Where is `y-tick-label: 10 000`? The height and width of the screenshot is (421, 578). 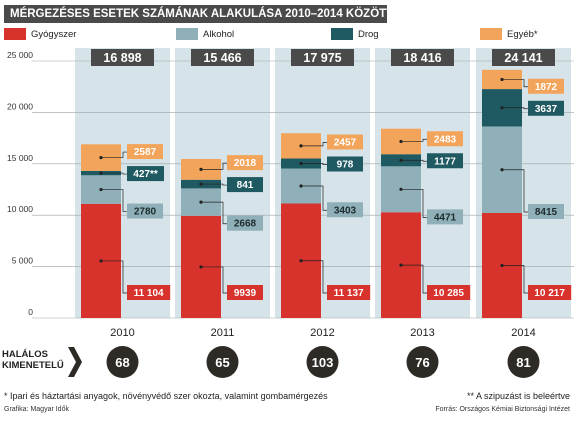 y-tick-label: 10 000 is located at coordinates (20, 209).